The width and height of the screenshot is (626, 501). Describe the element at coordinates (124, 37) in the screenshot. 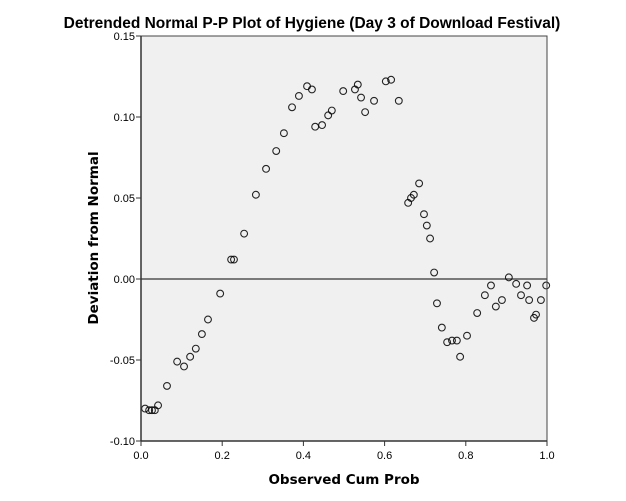

I see `y-tick-label: 0.15` at that location.